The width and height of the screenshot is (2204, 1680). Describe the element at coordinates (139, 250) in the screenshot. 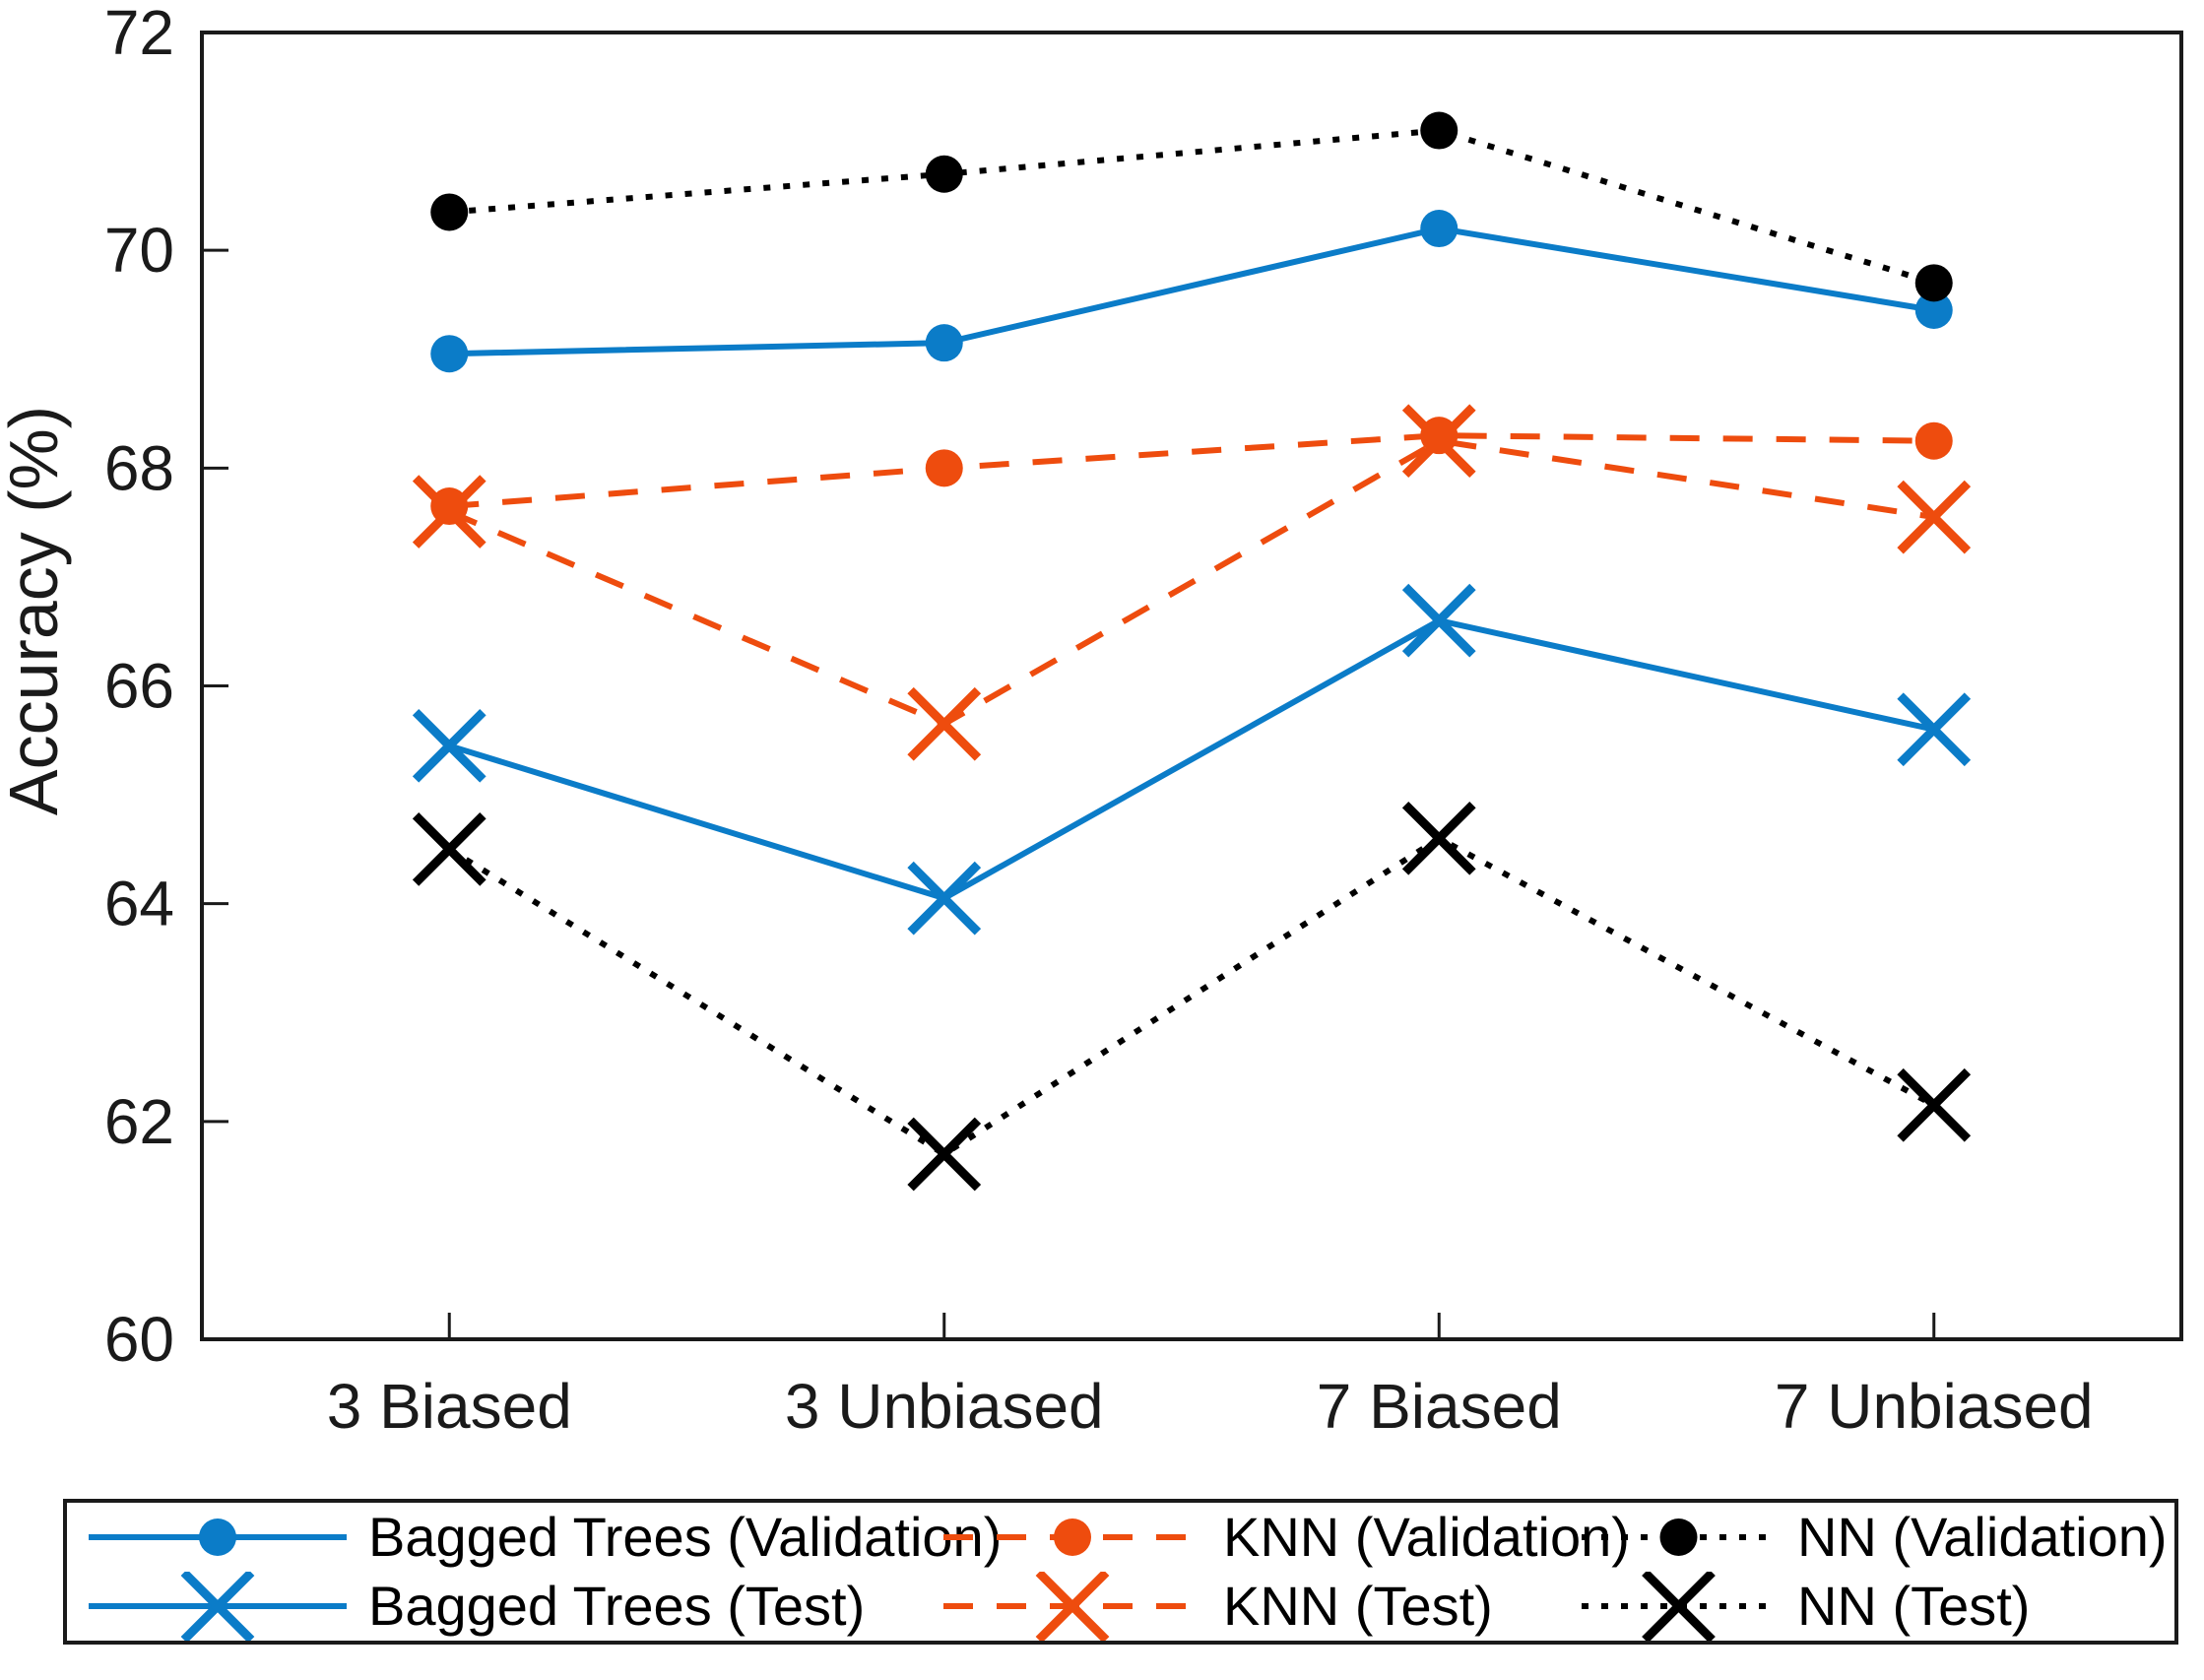

I see `y-tick-label: 70` at that location.